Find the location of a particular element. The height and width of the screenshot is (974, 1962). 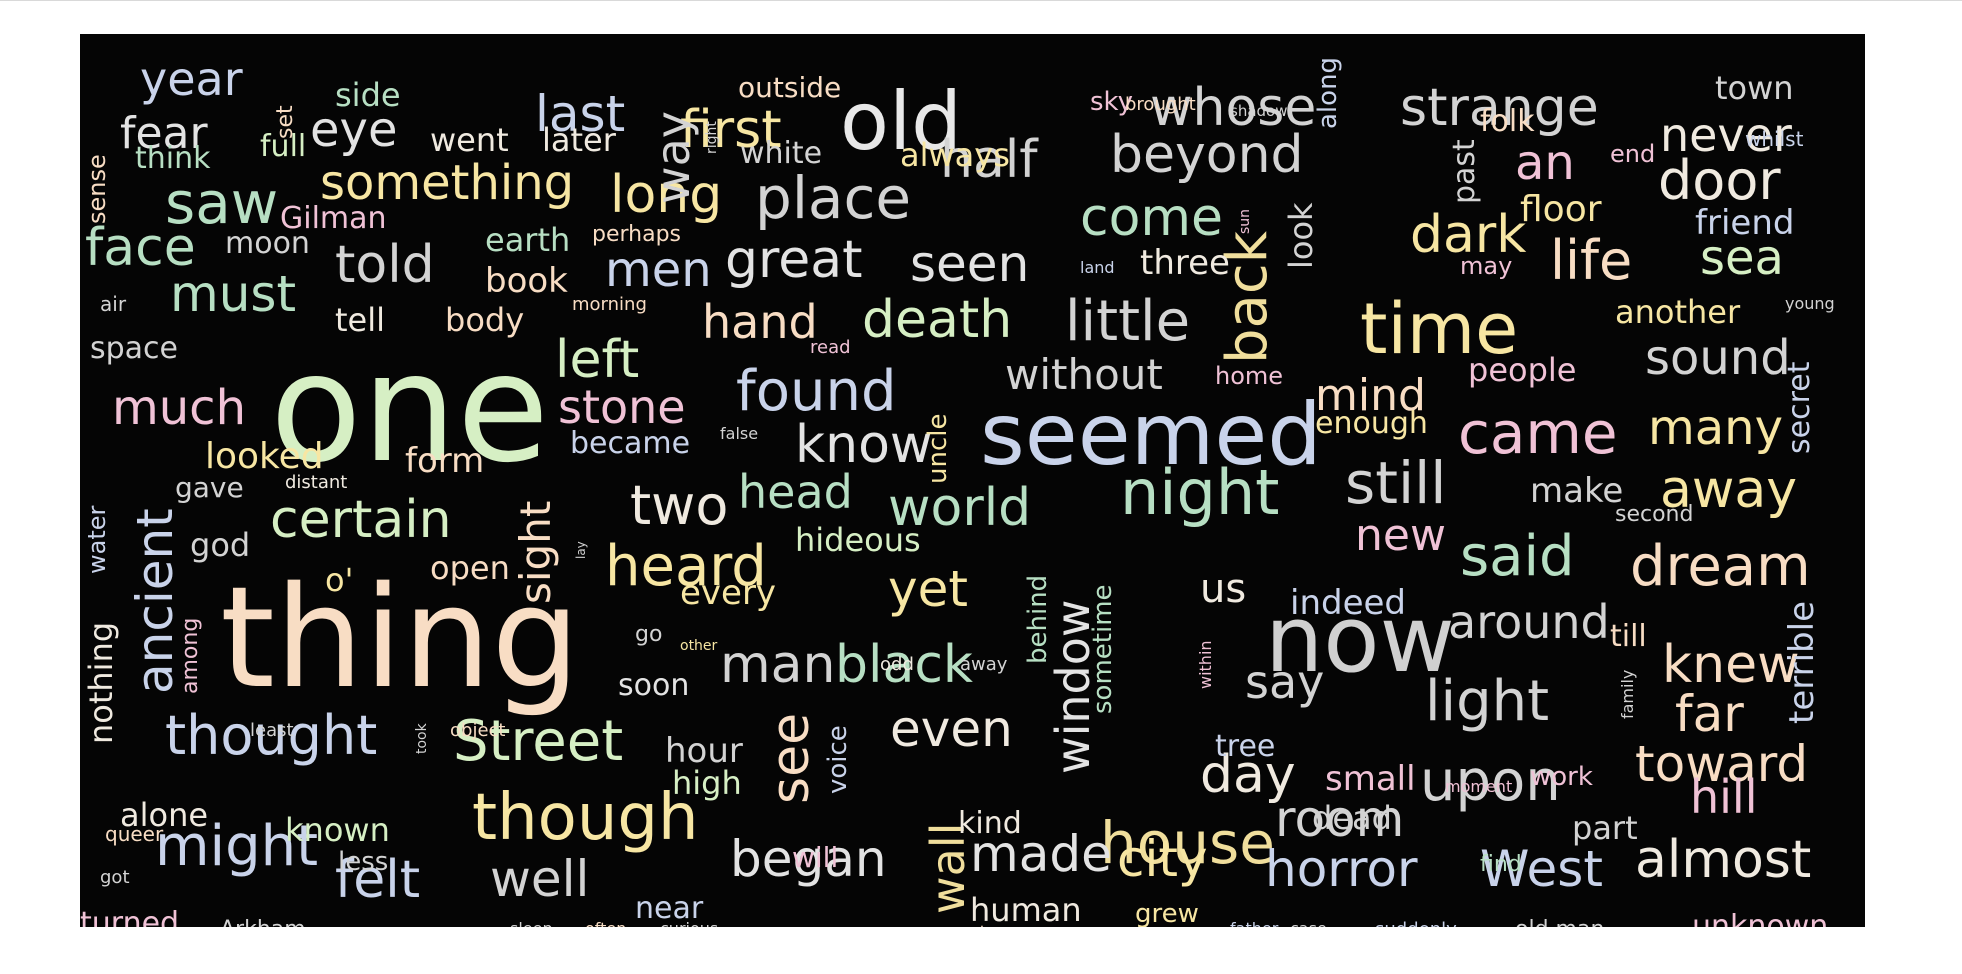

word: horror is located at coordinates (1341, 869).